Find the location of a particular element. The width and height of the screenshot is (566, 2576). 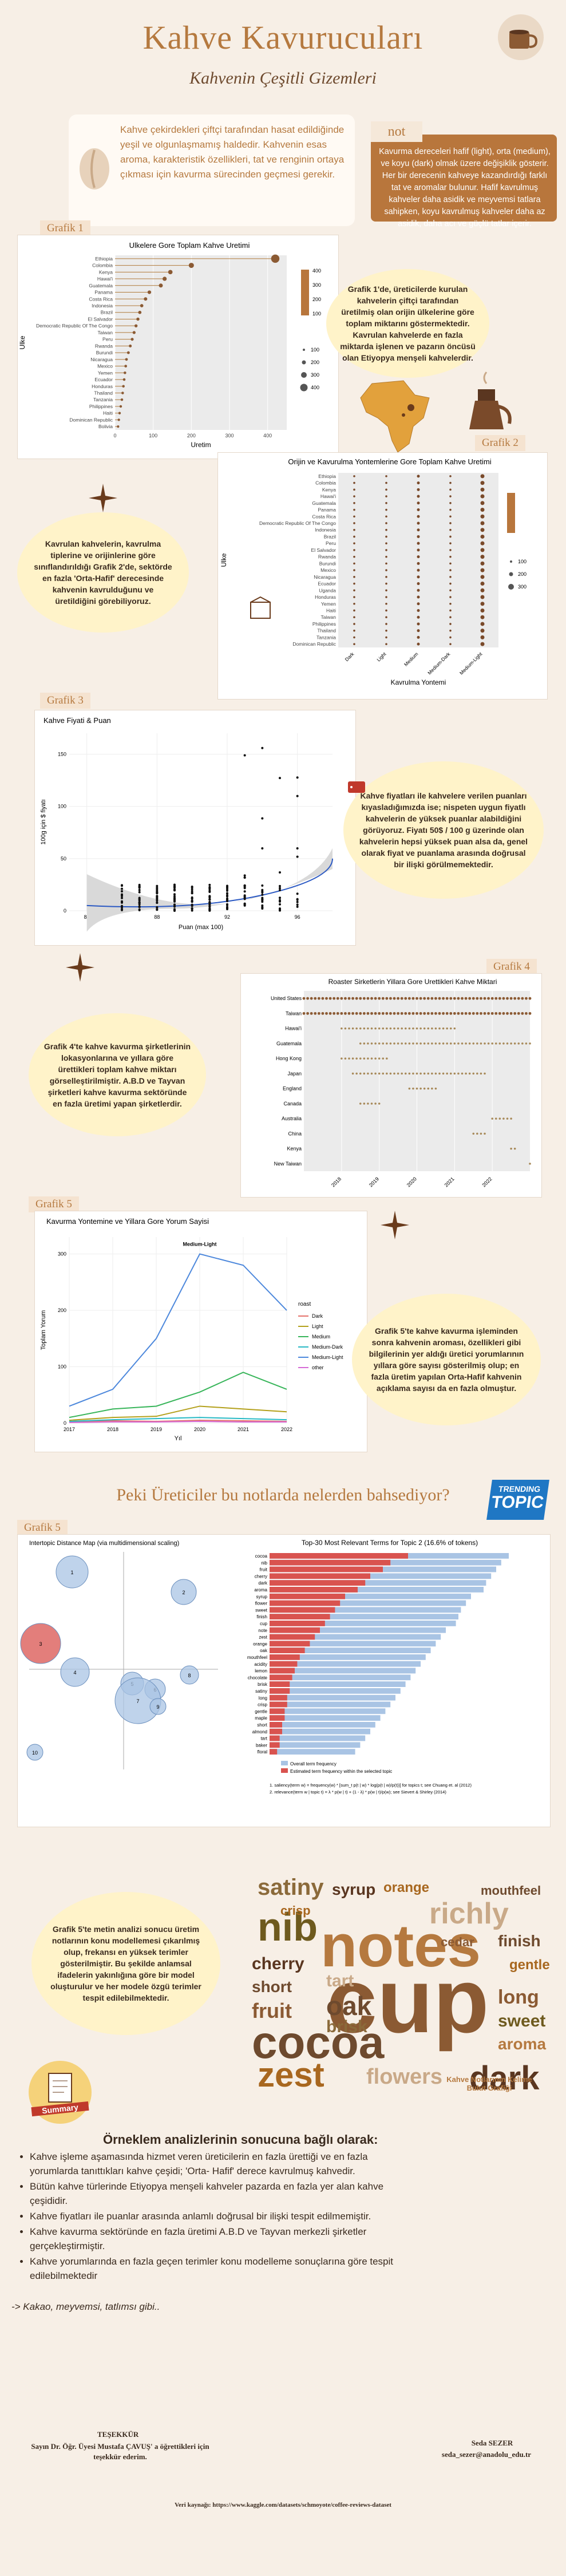

bar-topic is located at coordinates (275, 1738).